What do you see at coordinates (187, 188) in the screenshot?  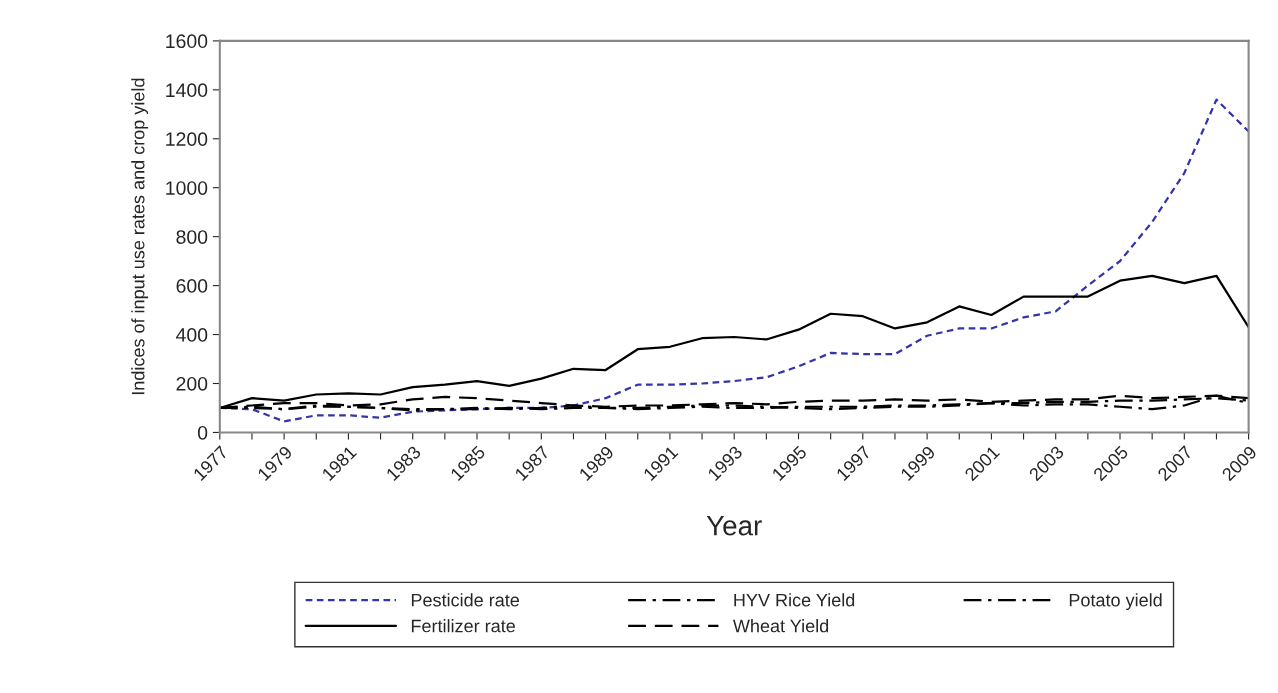 I see `y-tick-label: 1000` at bounding box center [187, 188].